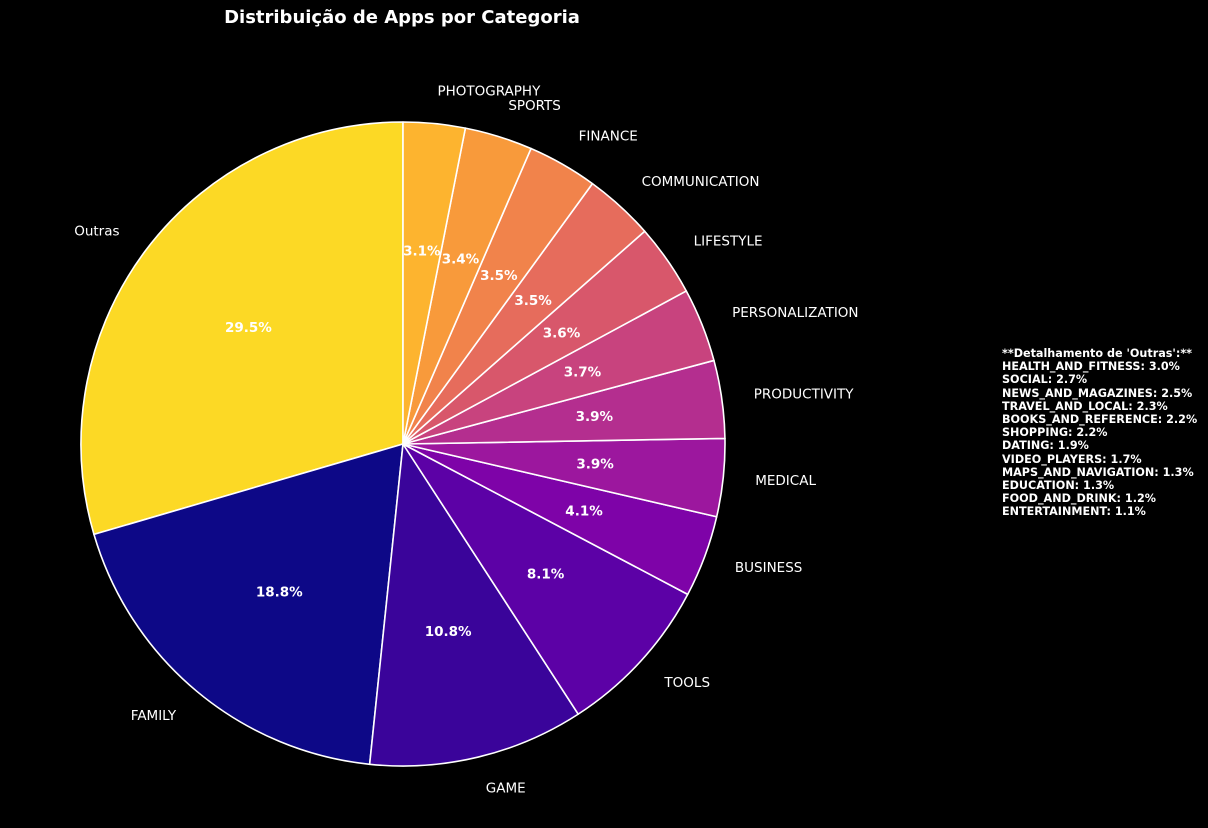 The width and height of the screenshot is (1208, 828). What do you see at coordinates (1058, 486) in the screenshot?
I see `others-breakdown-line: EDUCATION: 1.3%` at bounding box center [1058, 486].